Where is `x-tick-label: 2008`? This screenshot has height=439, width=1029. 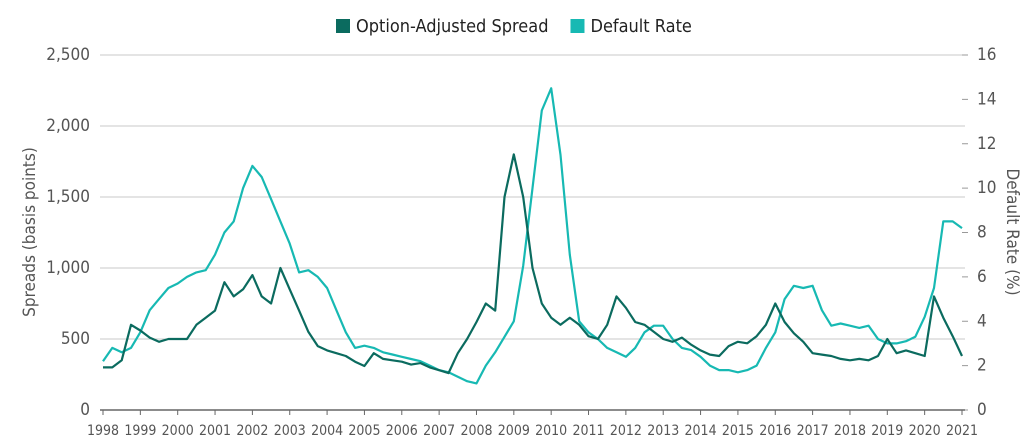 x-tick-label: 2008 is located at coordinates (476, 431).